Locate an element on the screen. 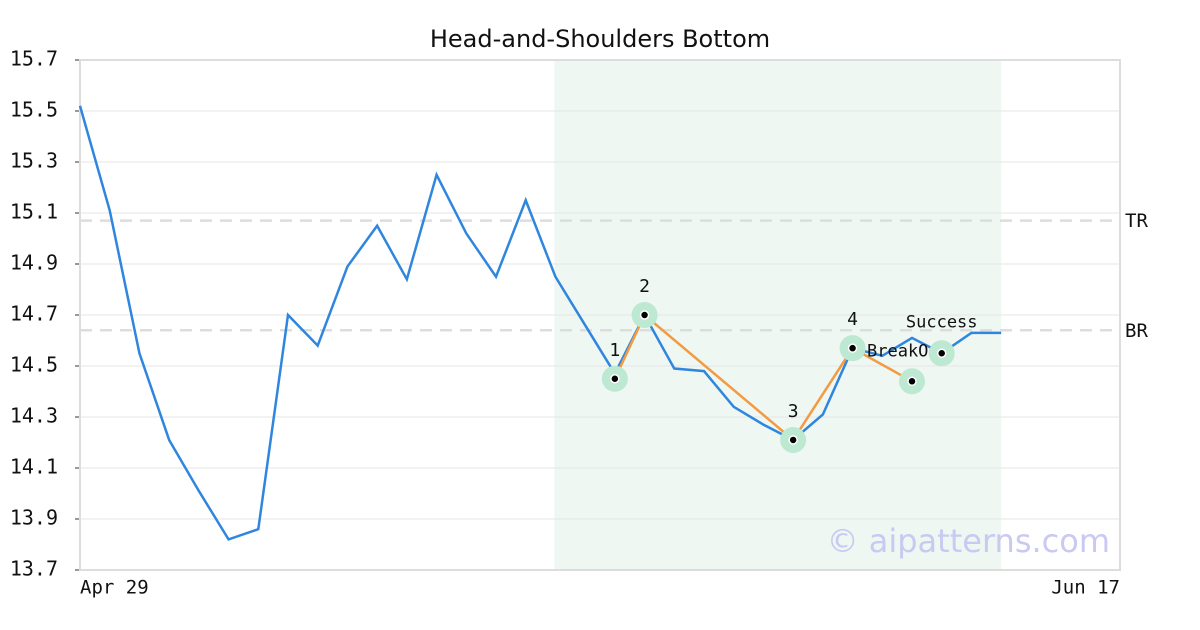  y-tick-label: 15.7 is located at coordinates (34, 59).